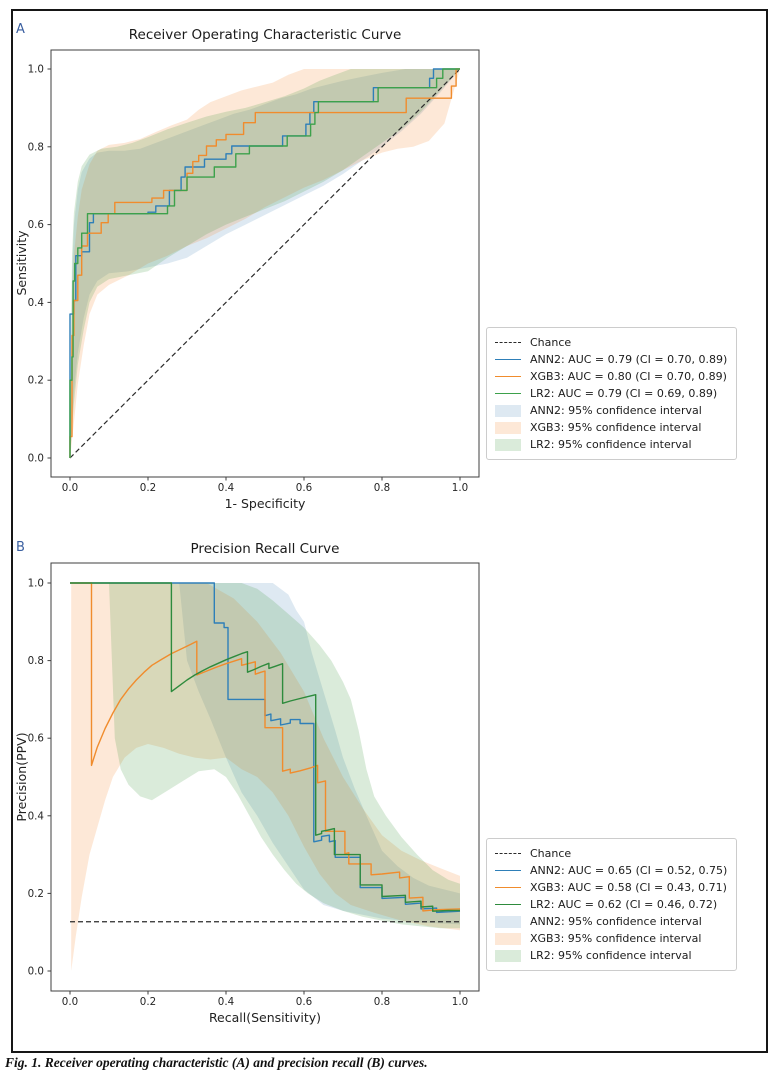 The image size is (780, 1080). I want to click on roc-ylabel: Sensitivity, so click(21, 263).